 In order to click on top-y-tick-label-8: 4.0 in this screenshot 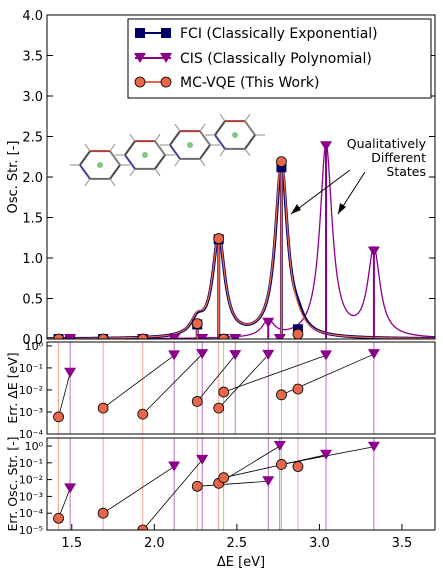, I will do `click(32, 16)`.